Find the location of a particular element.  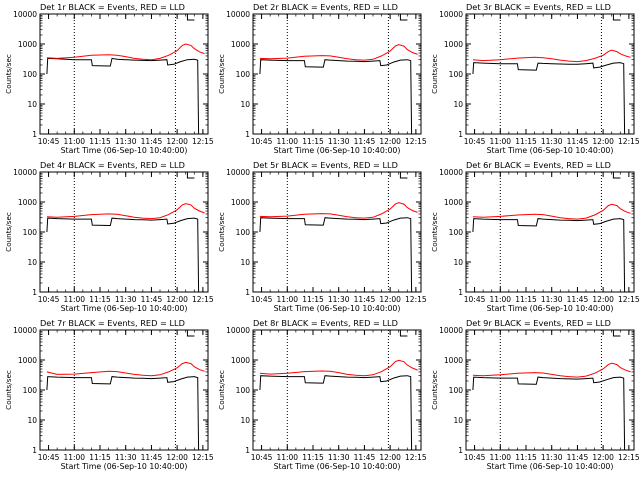

chart-title: Det 9r BLACK = Events, RED = LLD is located at coordinates (538, 323).